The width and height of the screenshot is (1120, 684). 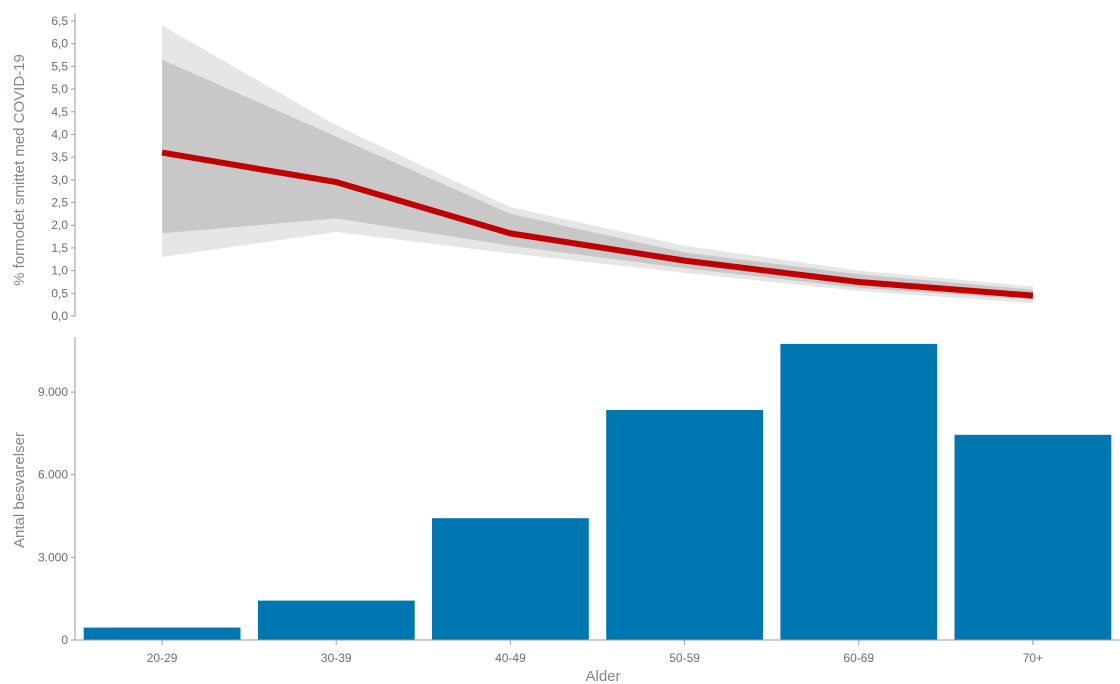 I want to click on x-tick-label: 60-69, so click(x=858, y=658).